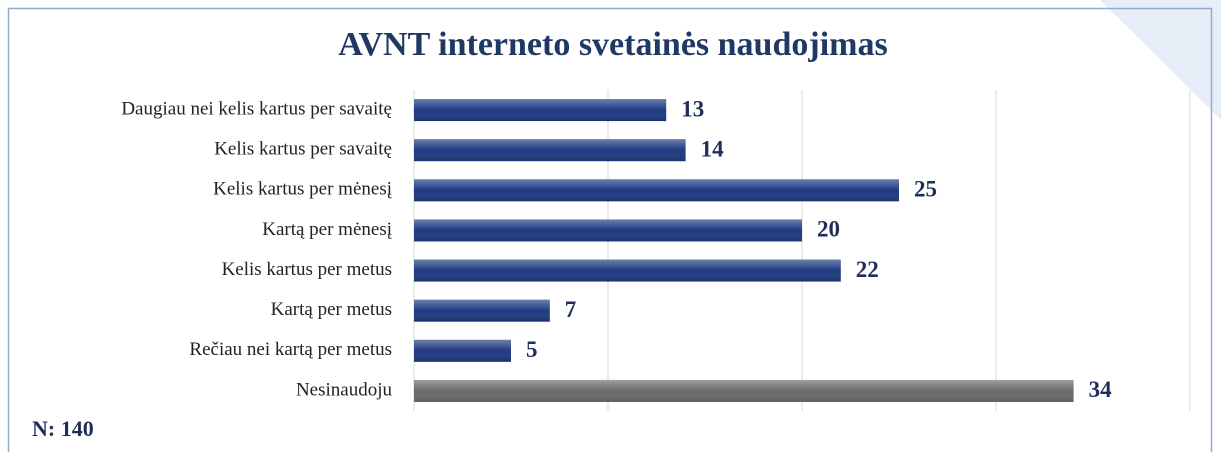 The height and width of the screenshot is (452, 1221). I want to click on value-label: 22, so click(867, 269).